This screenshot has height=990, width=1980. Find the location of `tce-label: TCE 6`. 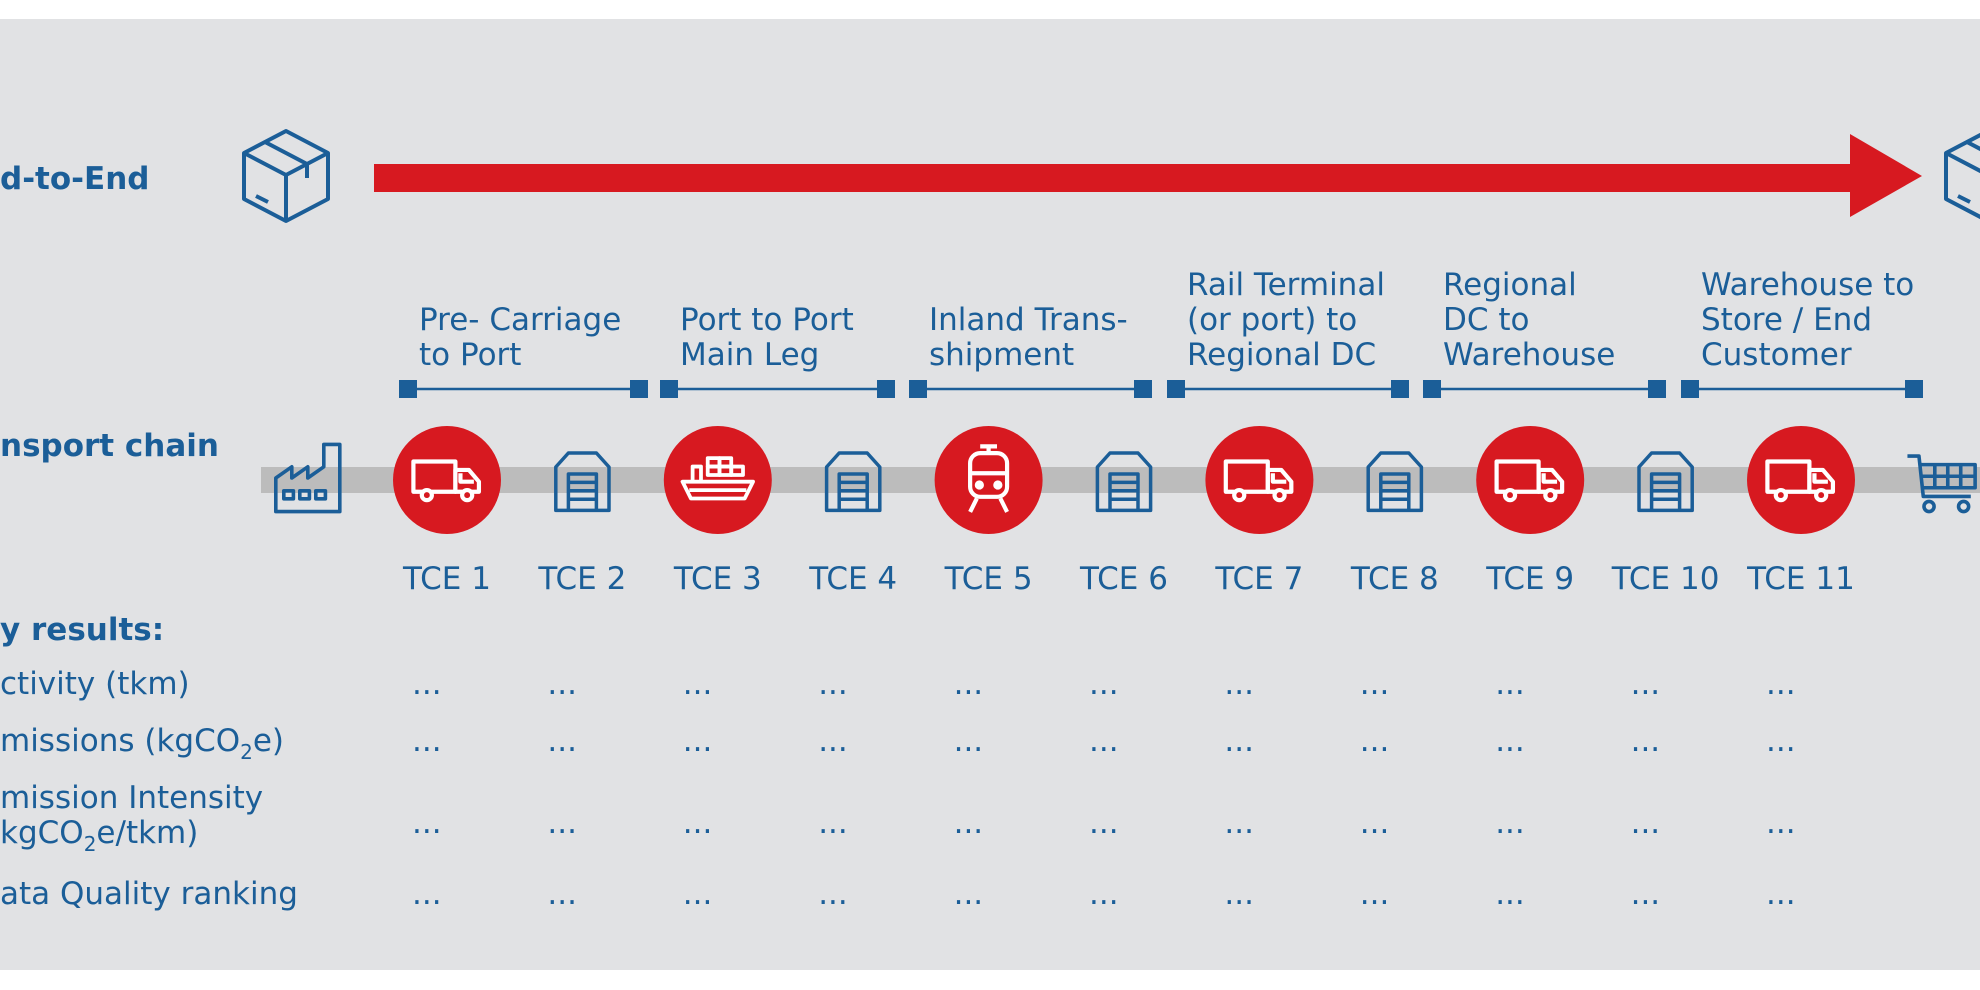

tce-label: TCE 6 is located at coordinates (1123, 579).